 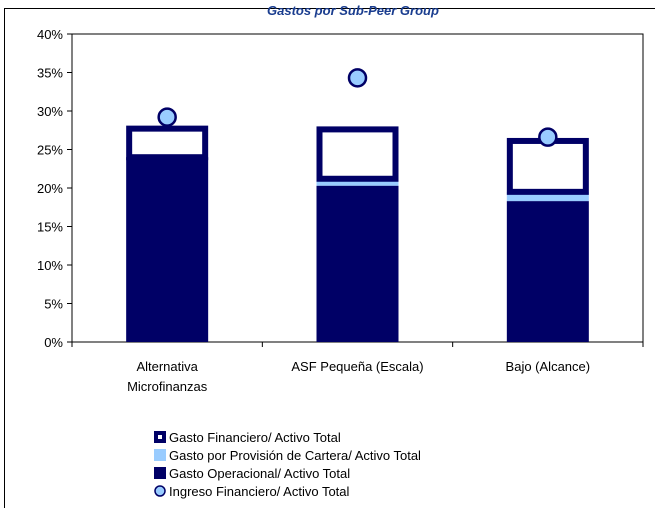 I want to click on legend-gasto-operacional: Gasto Operacional/ Activo Total, so click(x=259, y=473).